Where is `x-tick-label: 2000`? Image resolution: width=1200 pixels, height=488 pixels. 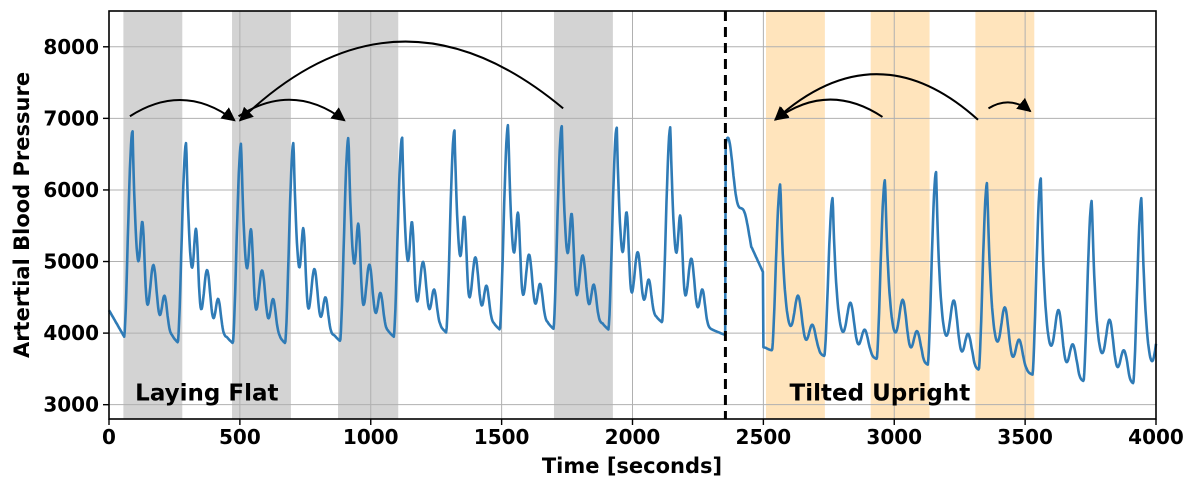 x-tick-label: 2000 is located at coordinates (633, 437).